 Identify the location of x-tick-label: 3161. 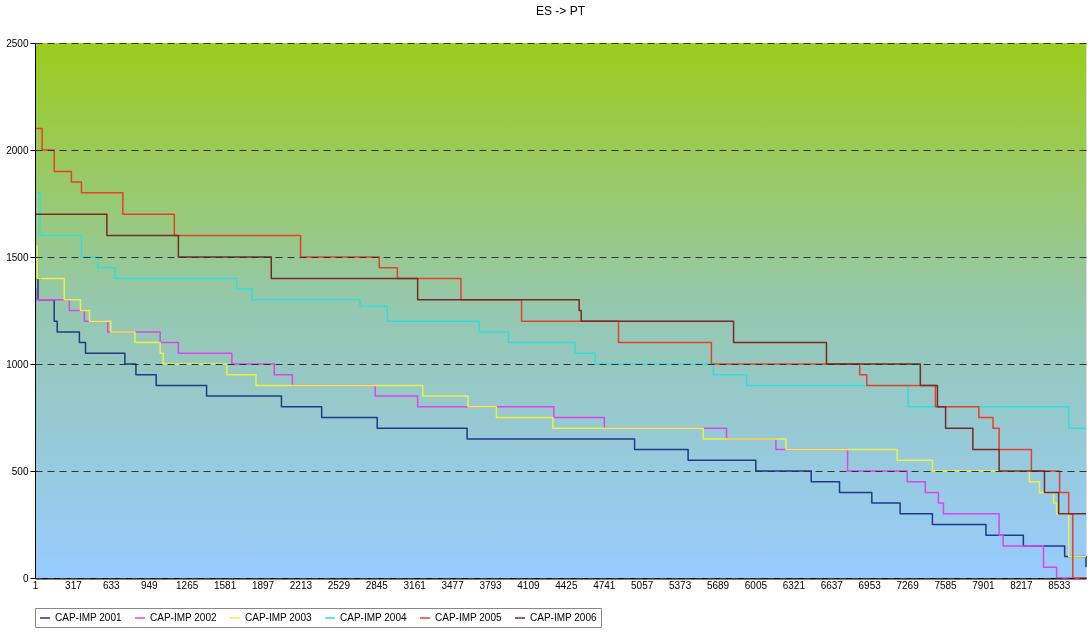
(415, 585).